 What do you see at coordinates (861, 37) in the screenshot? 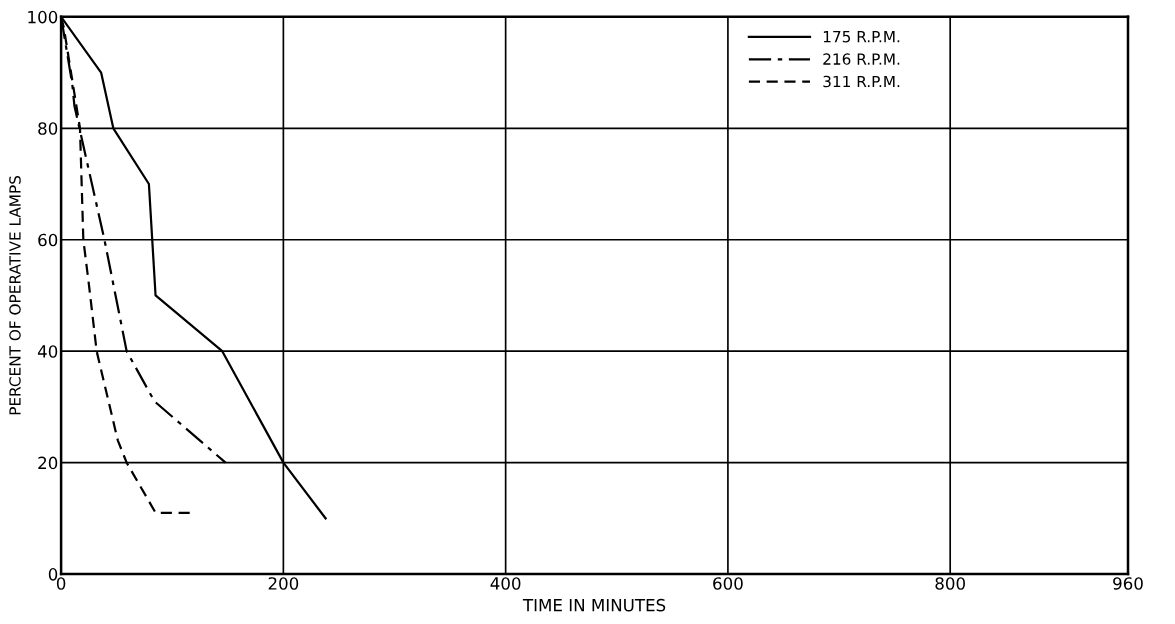
I see `legend-label: 175 R.P.M.` at bounding box center [861, 37].